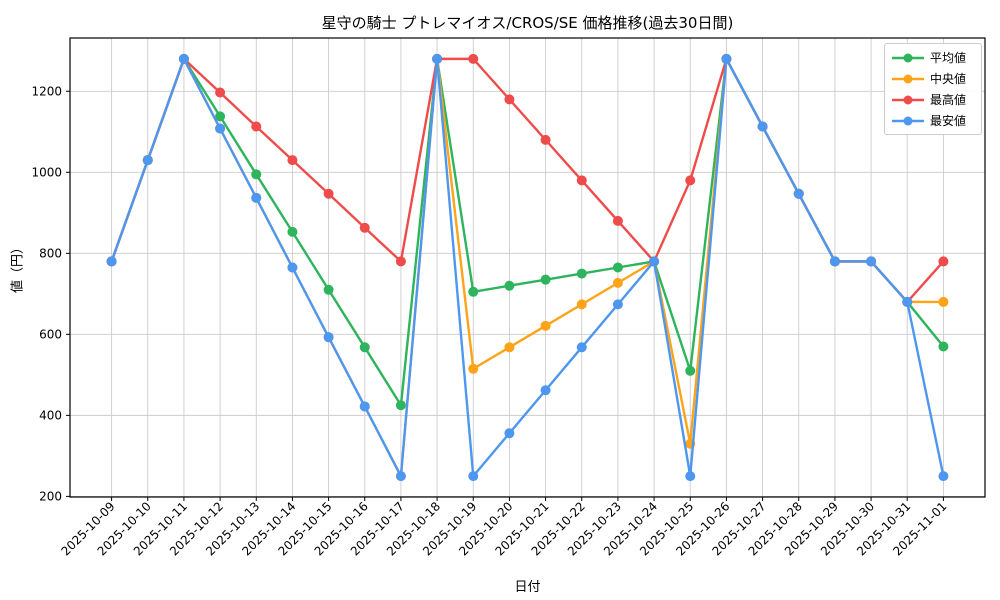 This screenshot has width=1000, height=600. Describe the element at coordinates (908, 78) in the screenshot. I see `median-line-marker-icon` at that location.